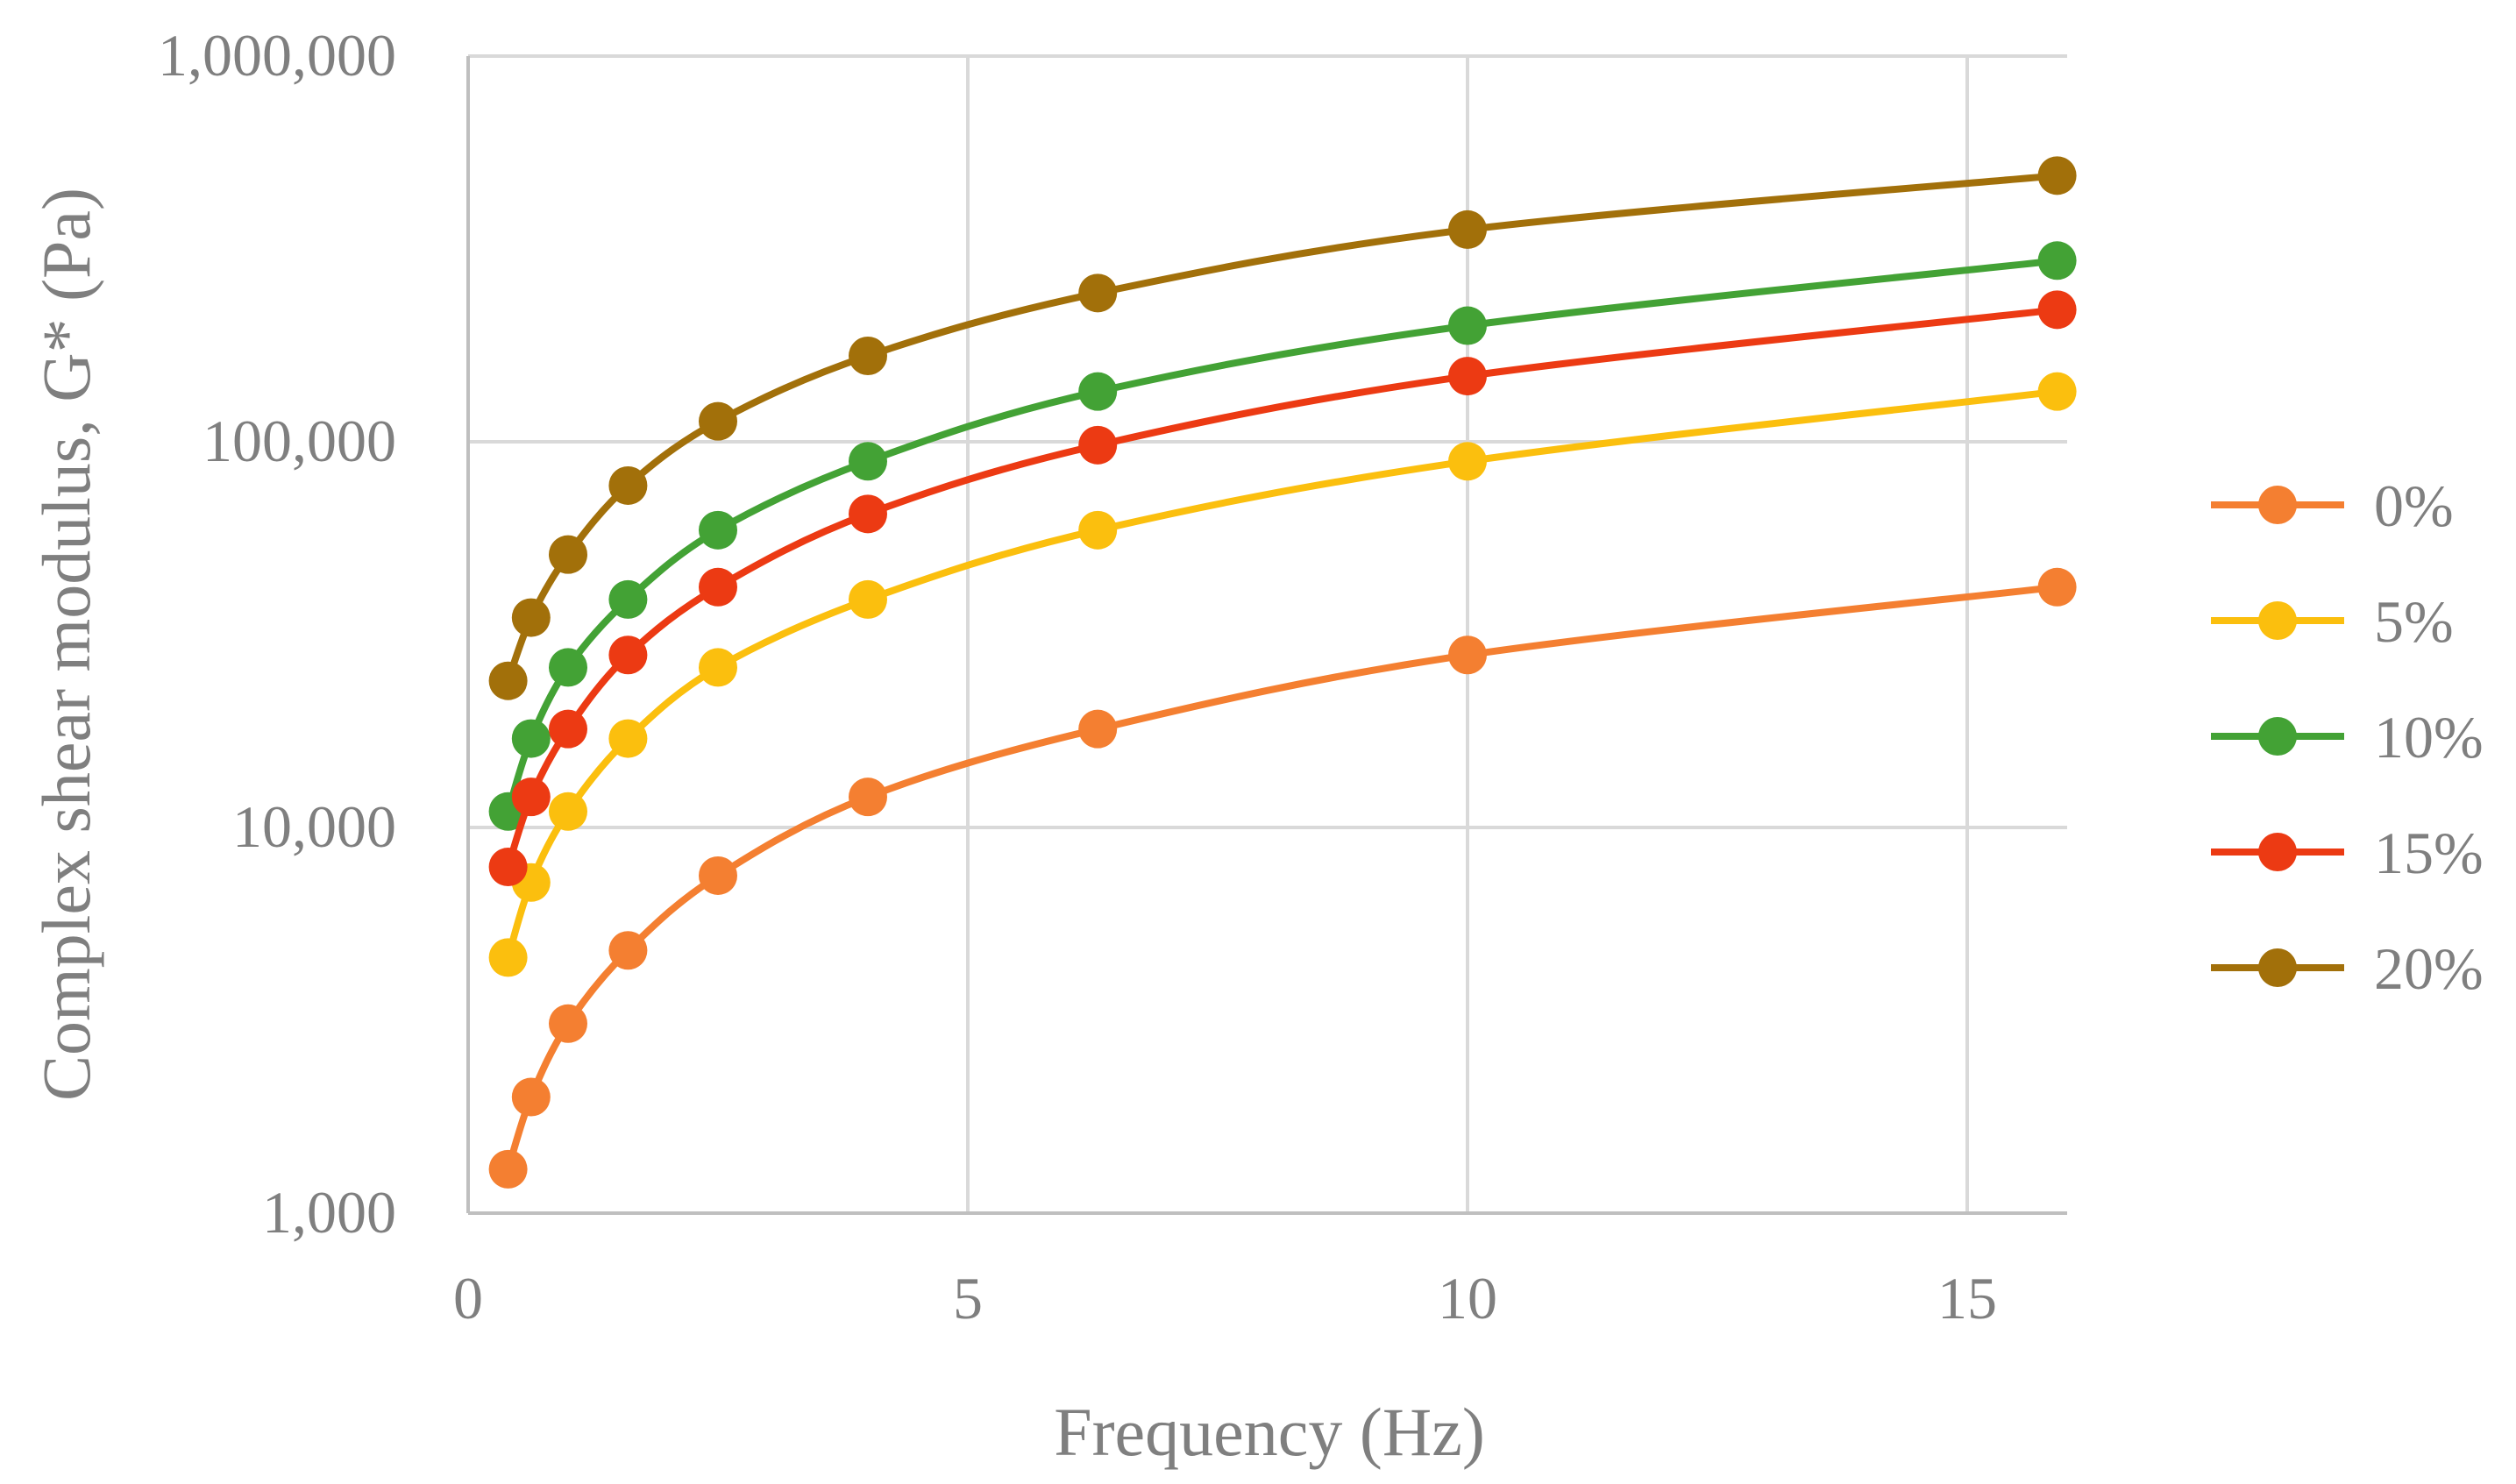 Image resolution: width=2516 pixels, height=1484 pixels. I want to click on legend: 0% 5% 10% 15% 20%, so click(2347, 737).